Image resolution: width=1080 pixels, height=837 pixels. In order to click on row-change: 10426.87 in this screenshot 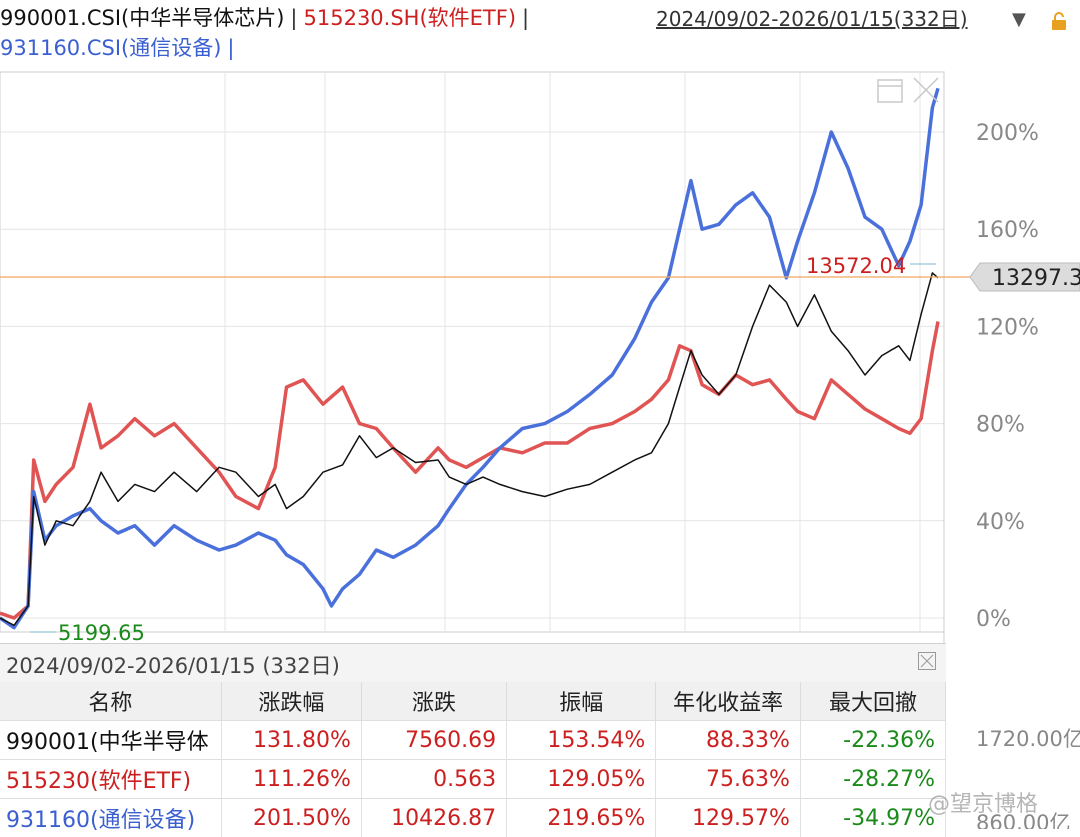, I will do `click(433, 818)`.